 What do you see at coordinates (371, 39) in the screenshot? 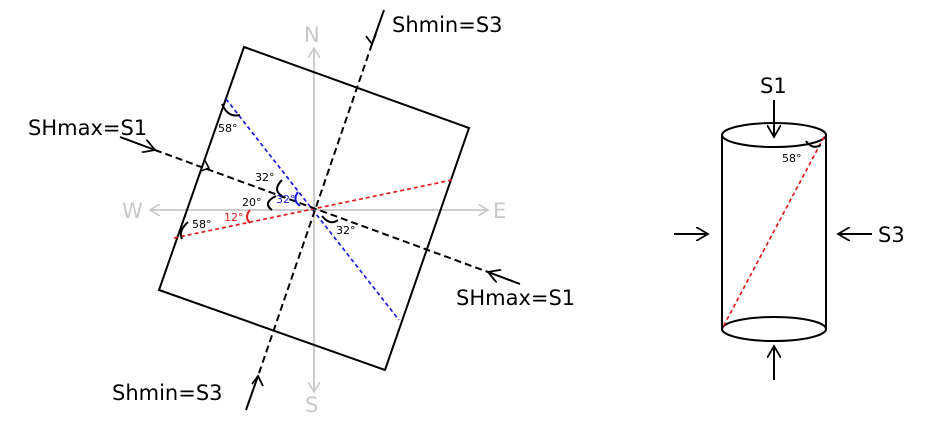
I see `shmin-arrowhead-top` at bounding box center [371, 39].